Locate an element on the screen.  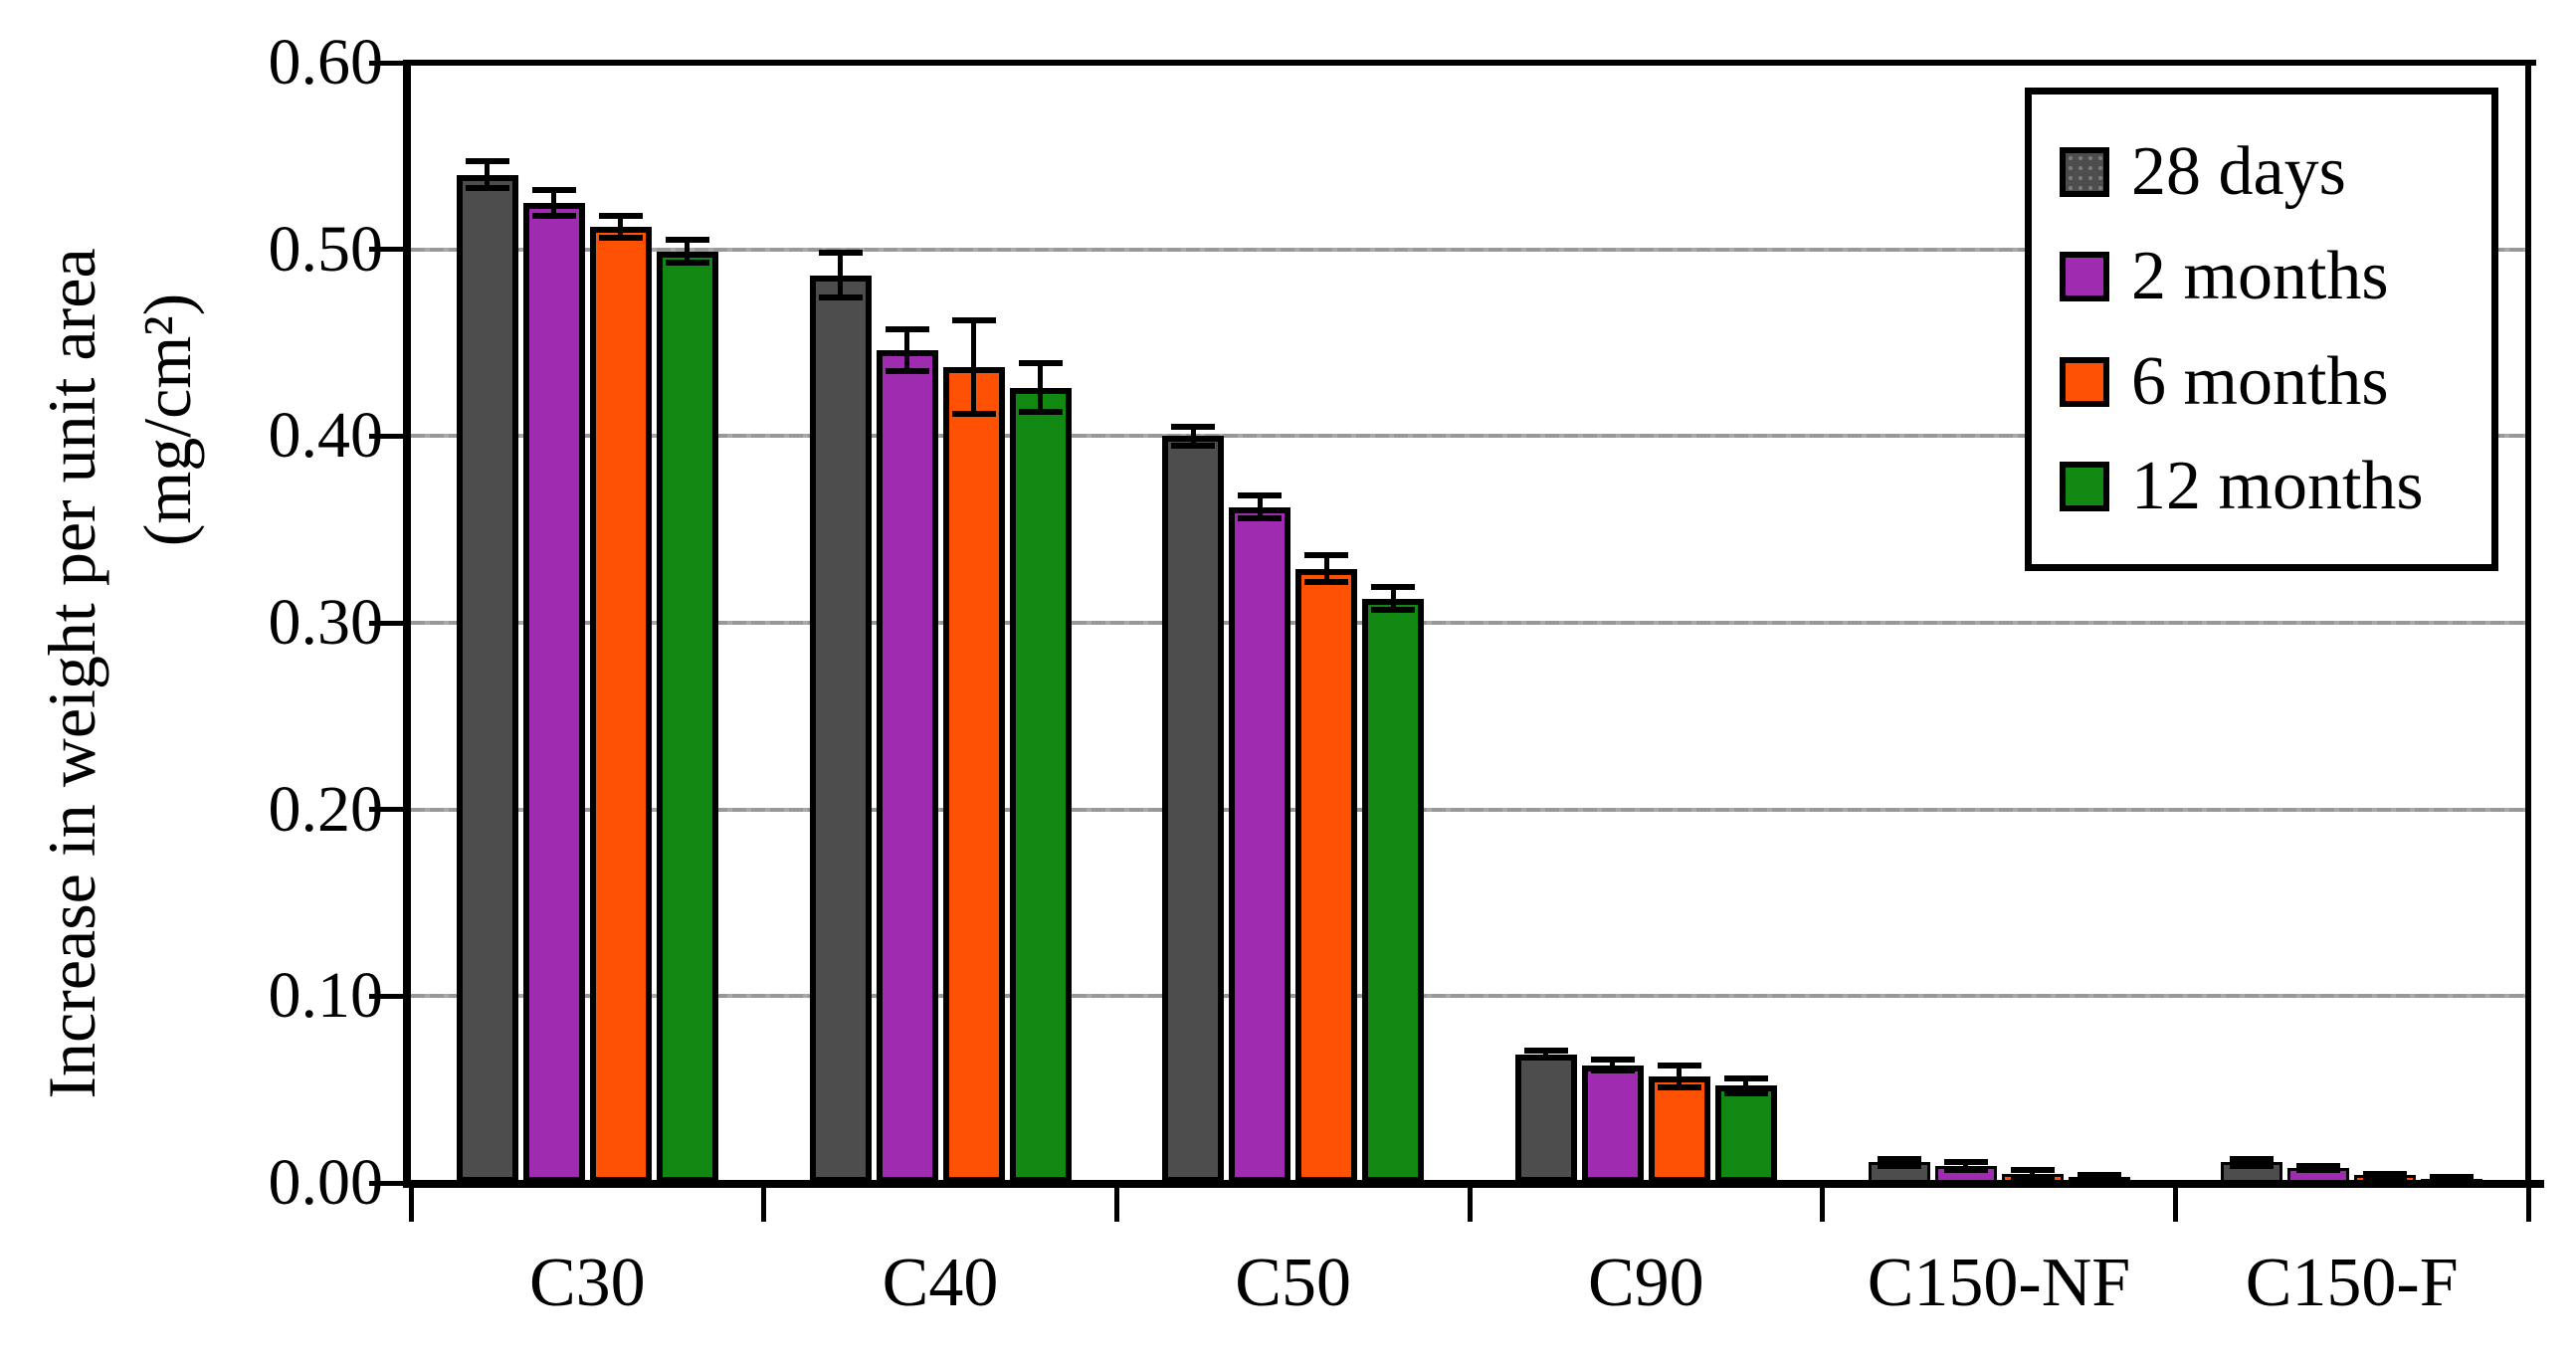
bar-C50-28-days is located at coordinates (1193, 809).